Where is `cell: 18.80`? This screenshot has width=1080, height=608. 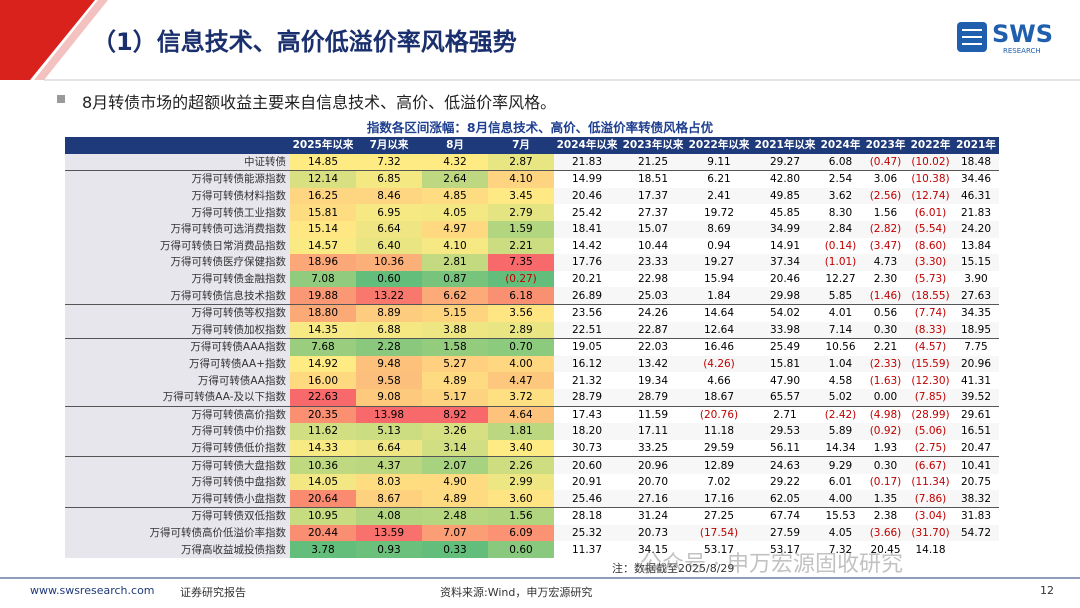
cell: 18.80 is located at coordinates (323, 312).